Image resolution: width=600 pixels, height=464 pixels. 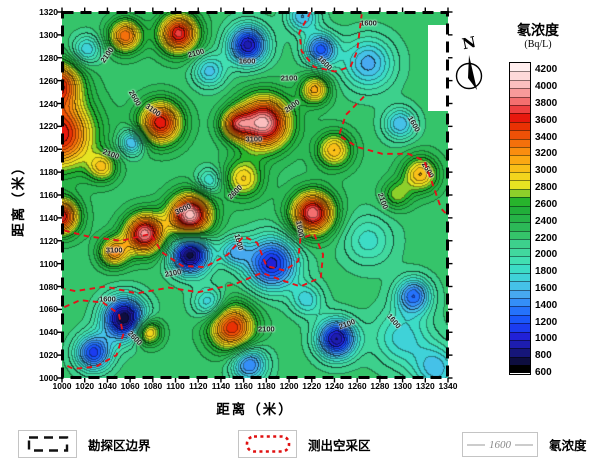 I want to click on colorbar-tick-label: 3200, so click(x=546, y=154).